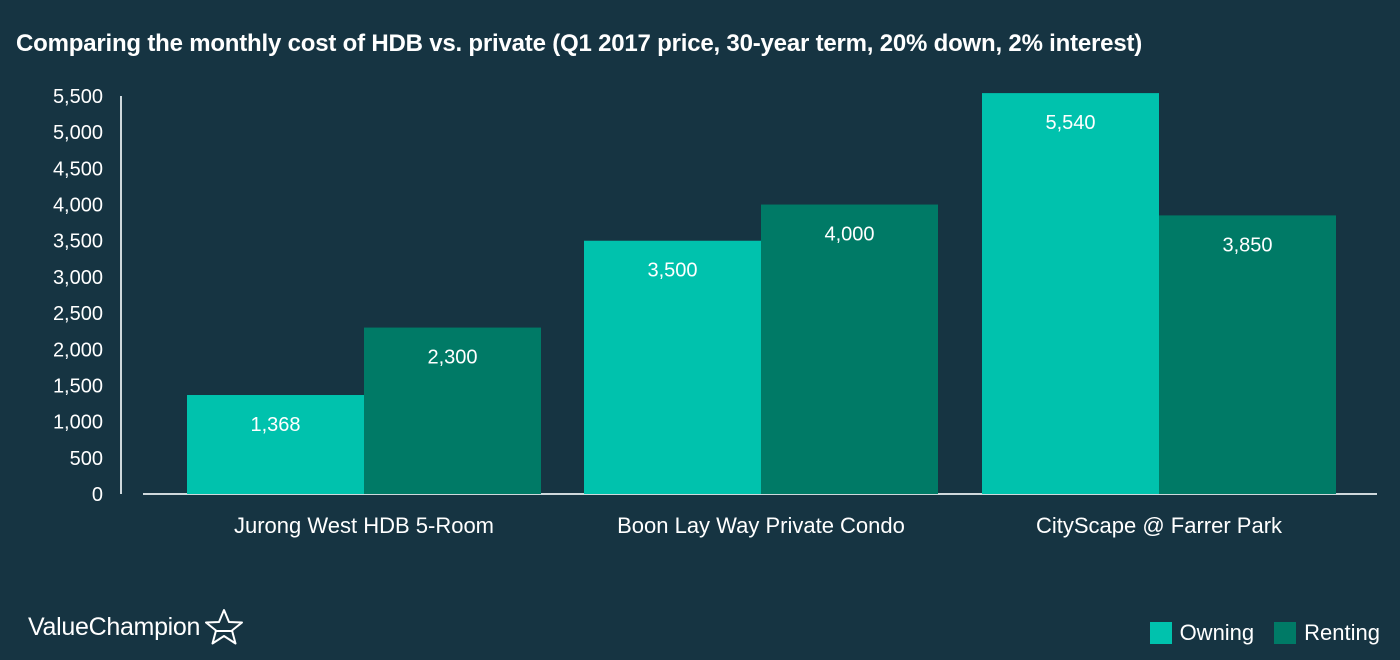 This screenshot has width=1400, height=660. Describe the element at coordinates (78, 242) in the screenshot. I see `y-tick-label: 3,500` at that location.